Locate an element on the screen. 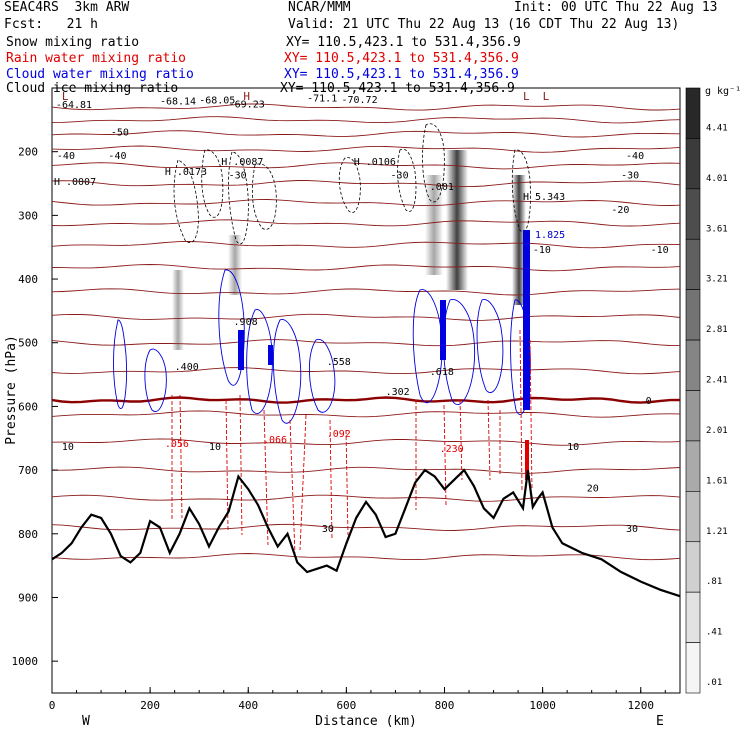 The image size is (740, 740). org-name: NCAR/MMM is located at coordinates (319, 7).